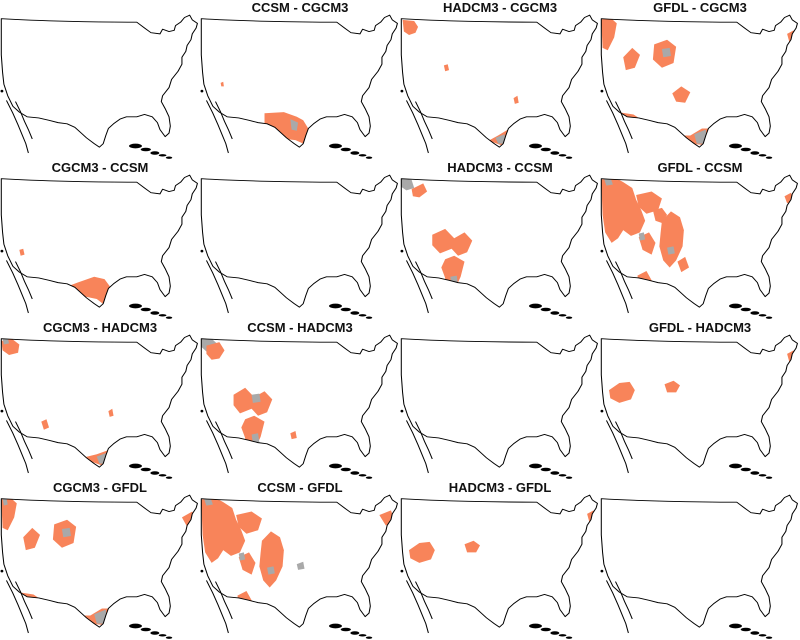  I want to click on map-panel, so click(700, 560).